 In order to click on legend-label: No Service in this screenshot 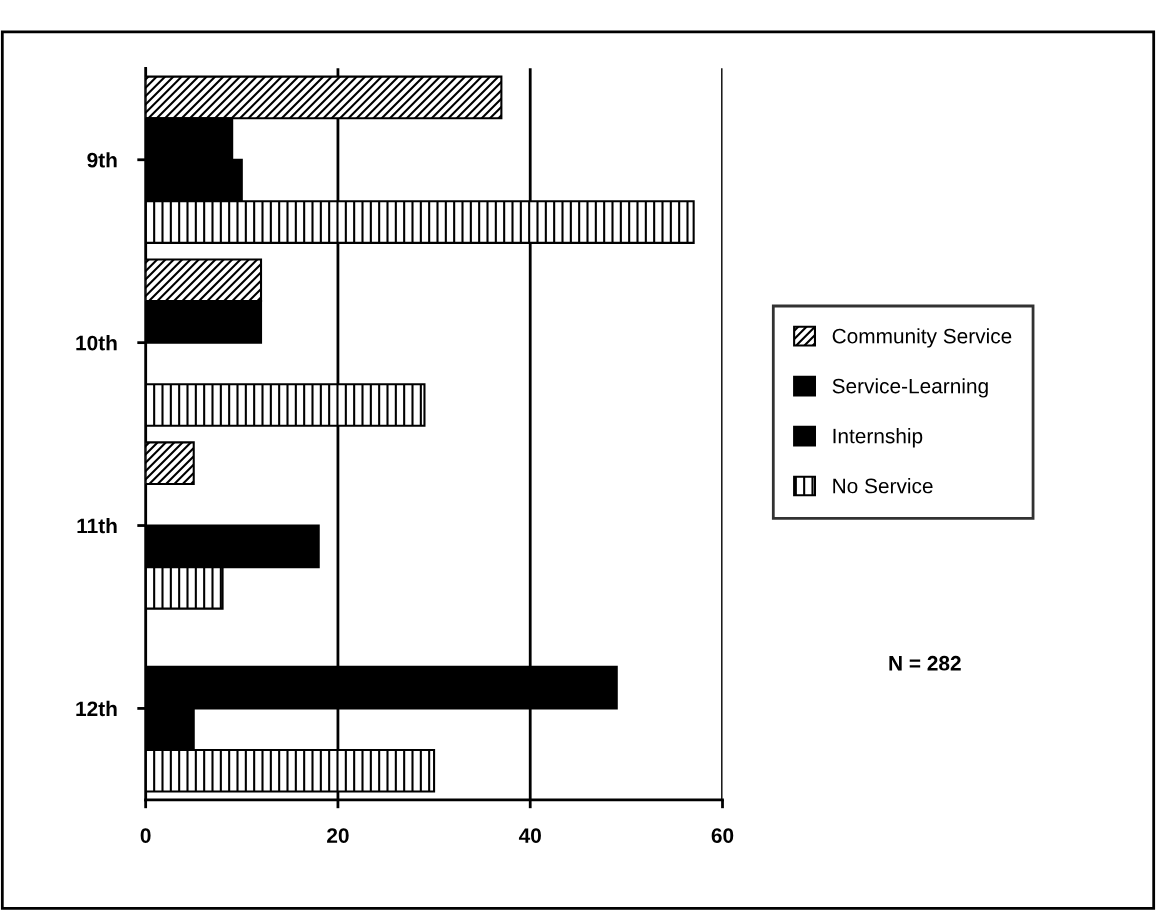, I will do `click(883, 486)`.